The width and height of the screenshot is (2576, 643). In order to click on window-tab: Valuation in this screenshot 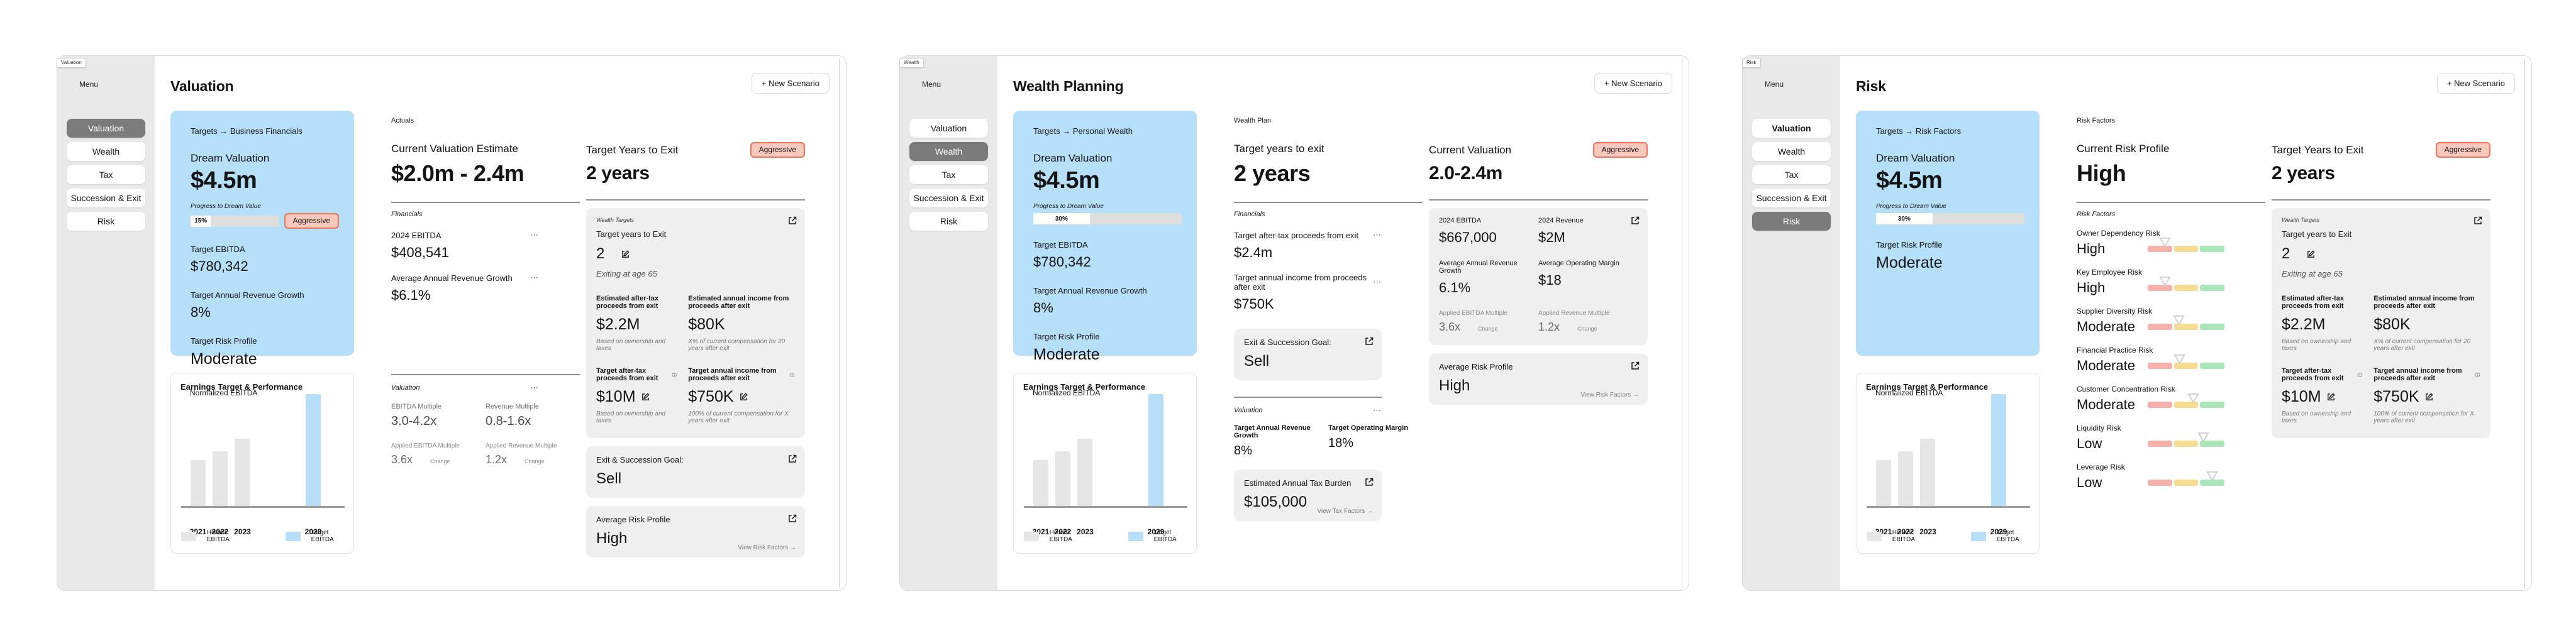, I will do `click(71, 63)`.